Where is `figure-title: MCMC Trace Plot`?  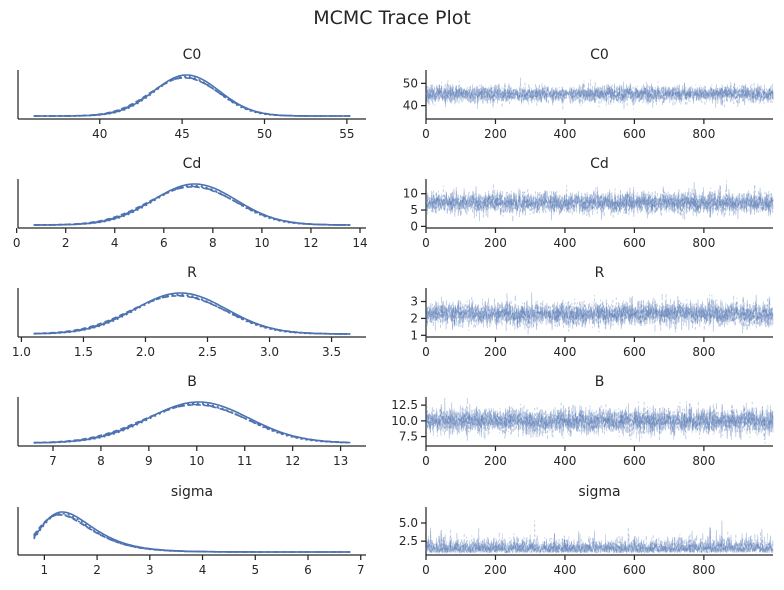
figure-title: MCMC Trace Plot is located at coordinates (392, 18).